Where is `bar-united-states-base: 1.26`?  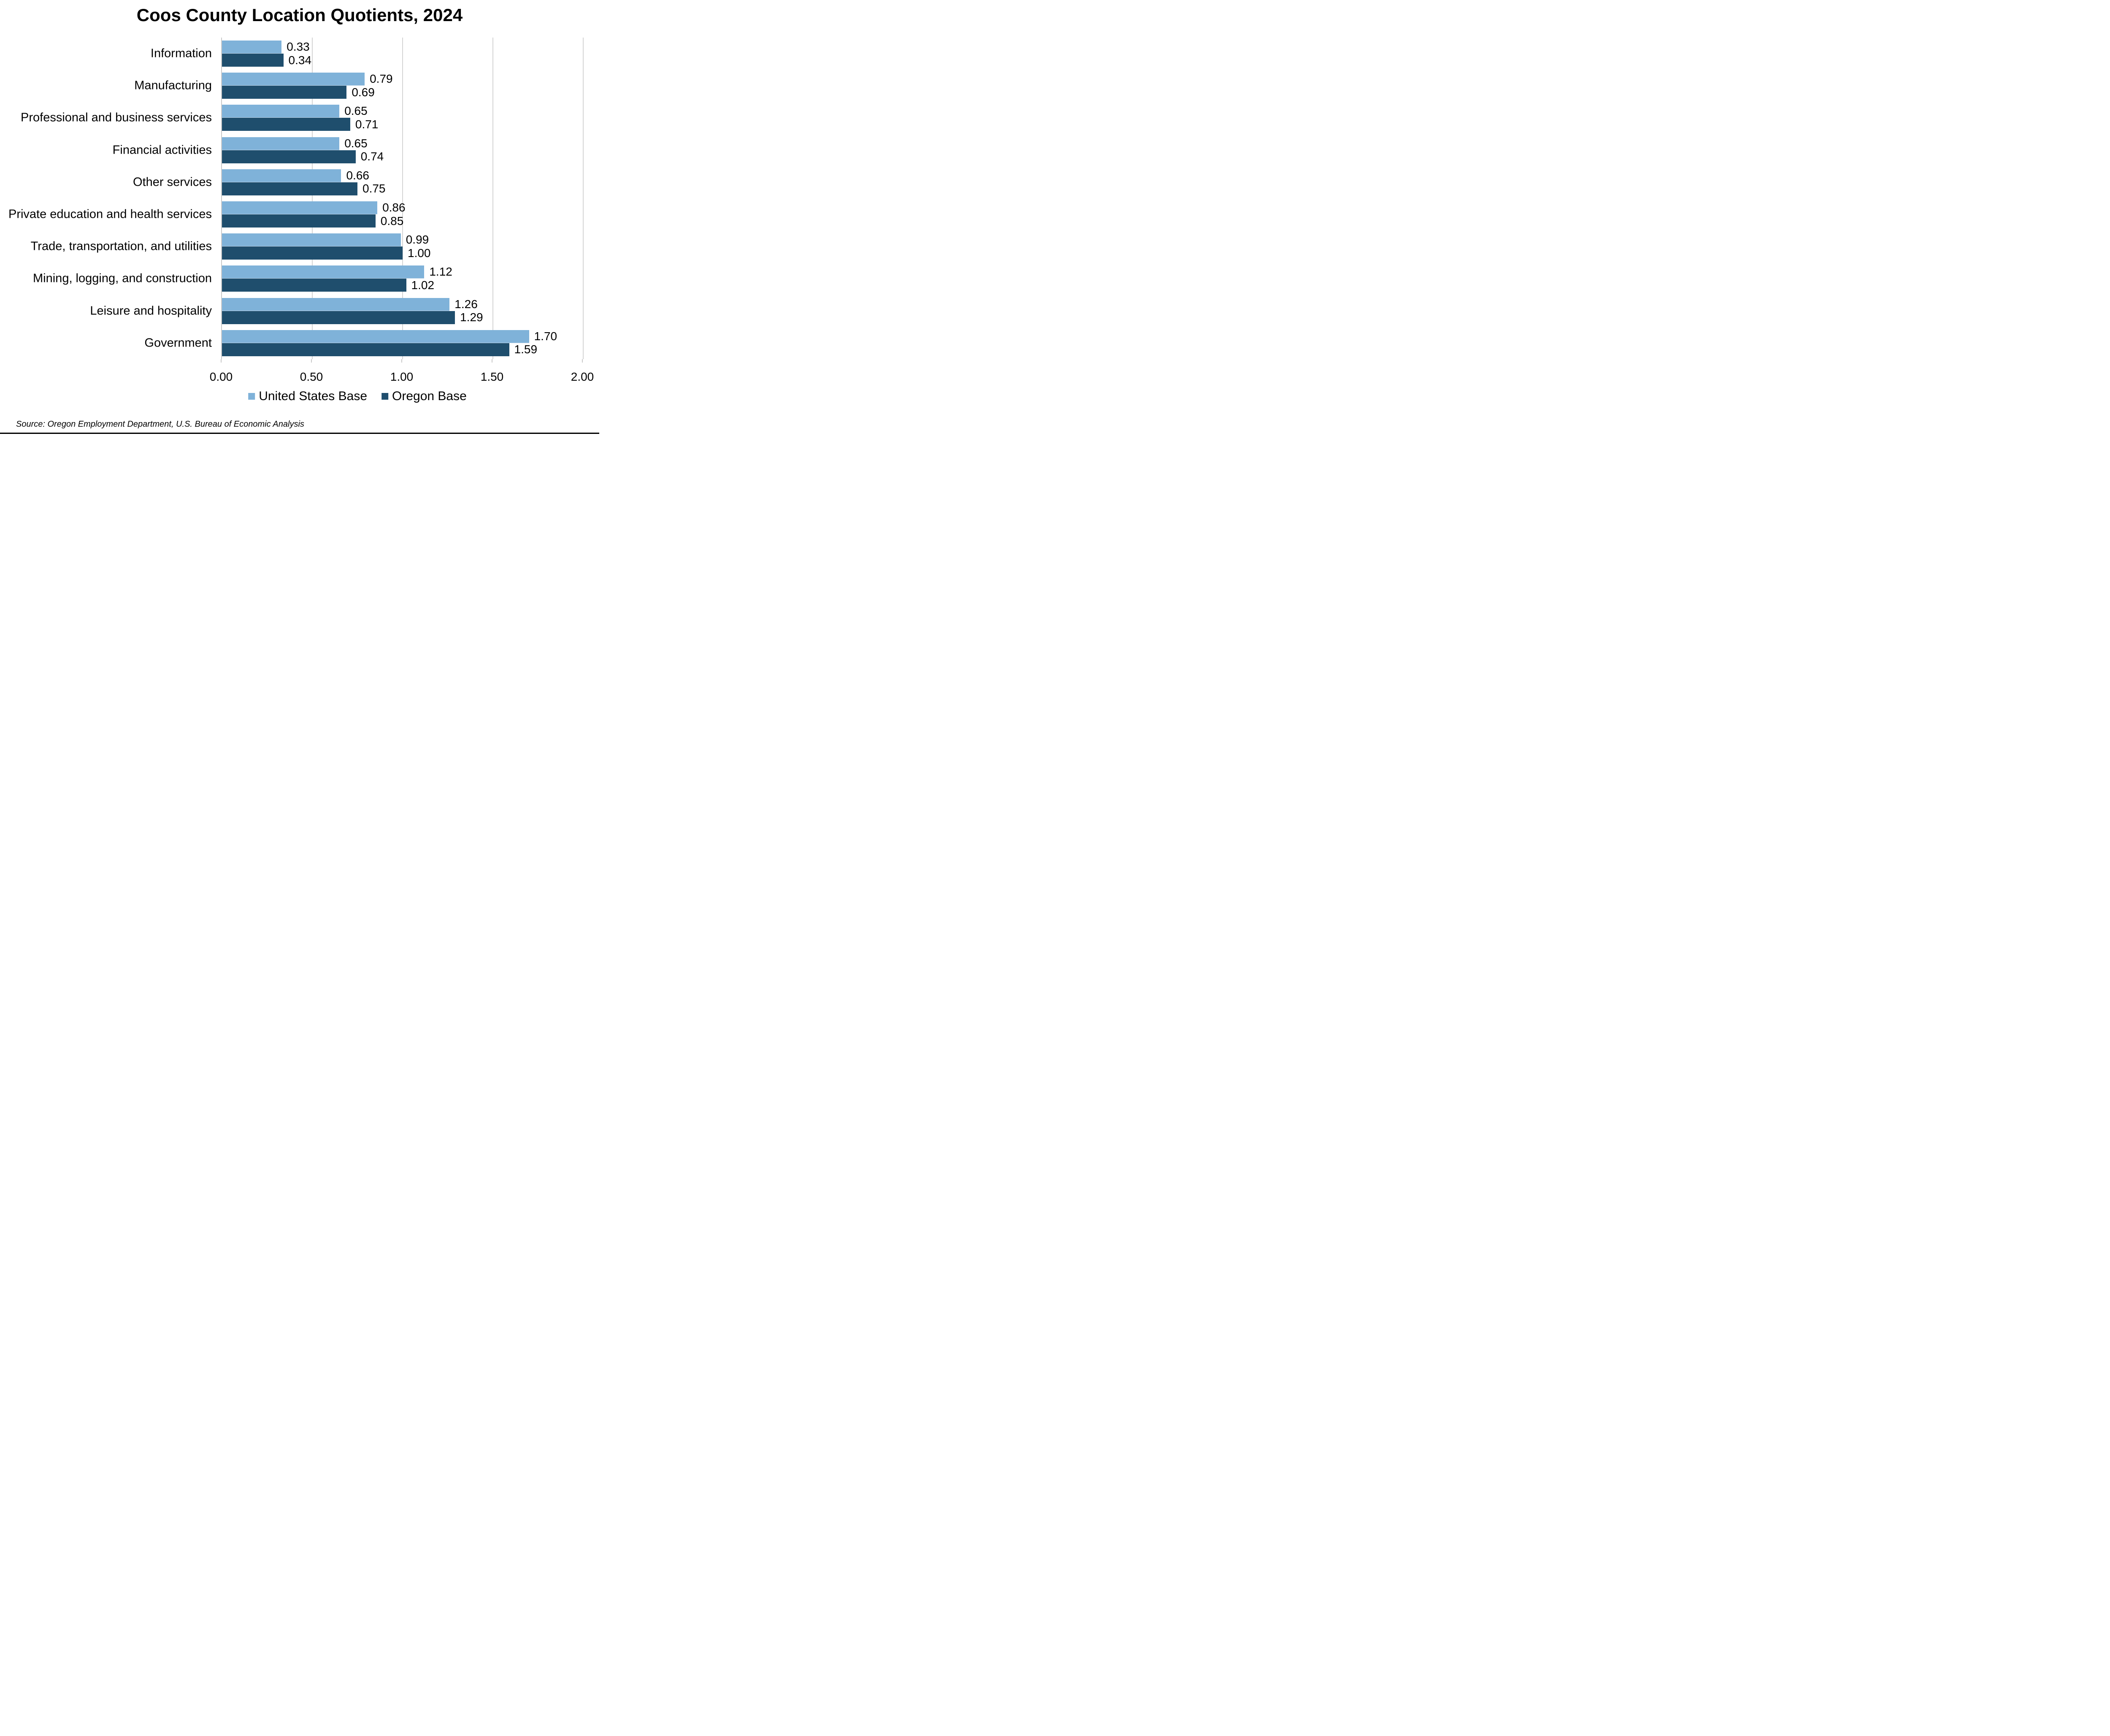 bar-united-states-base: 1.26 is located at coordinates (350, 304).